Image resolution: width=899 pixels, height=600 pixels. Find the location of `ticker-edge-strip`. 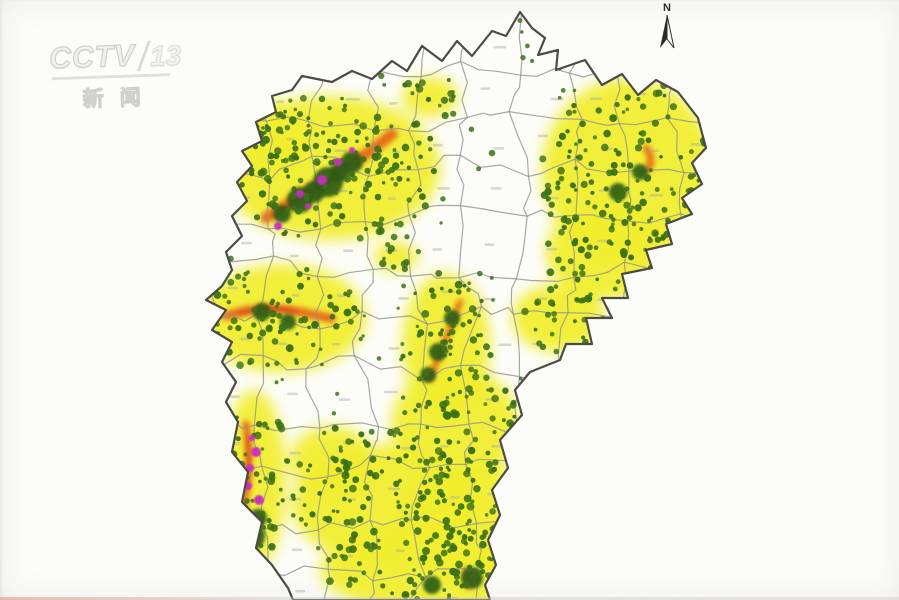

ticker-edge-strip is located at coordinates (449, 598).